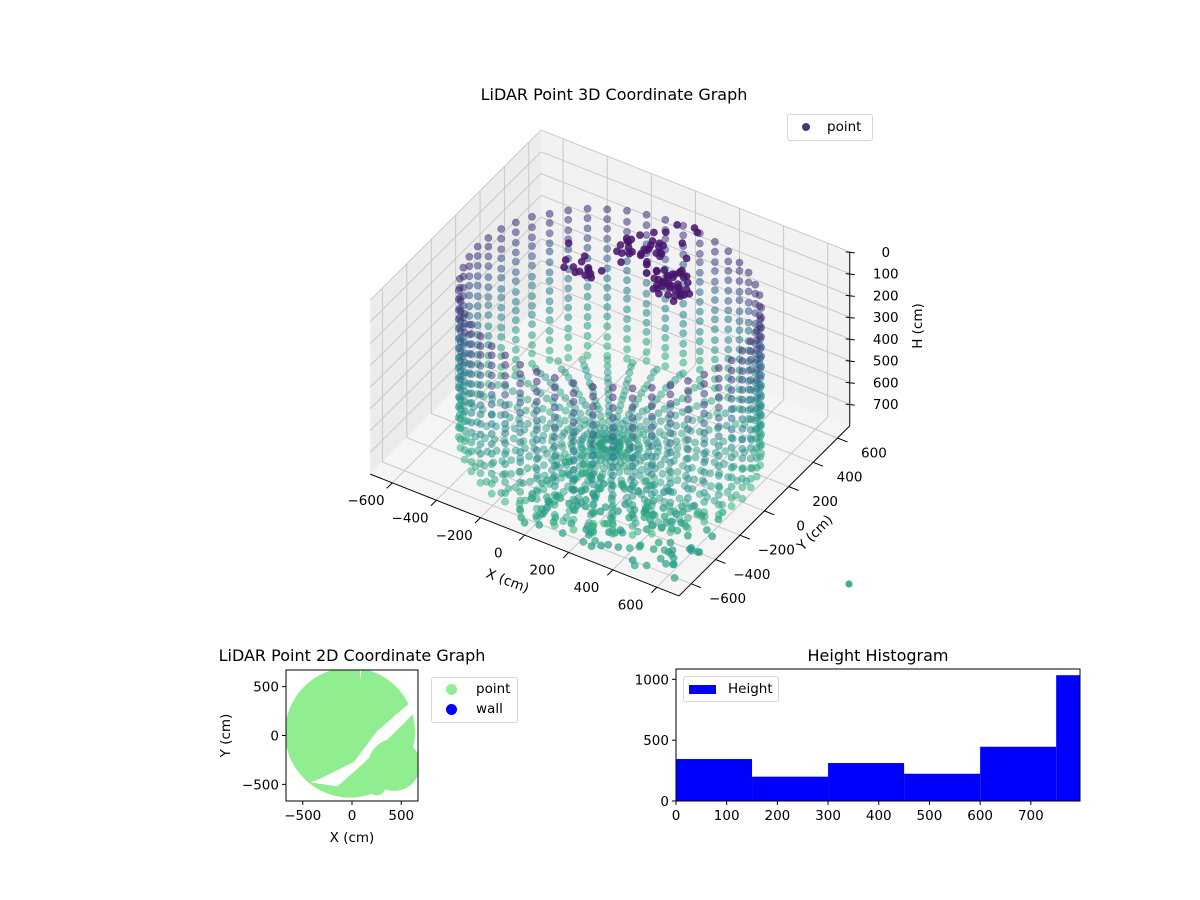  I want to click on z-tick-label: 200, so click(886, 296).